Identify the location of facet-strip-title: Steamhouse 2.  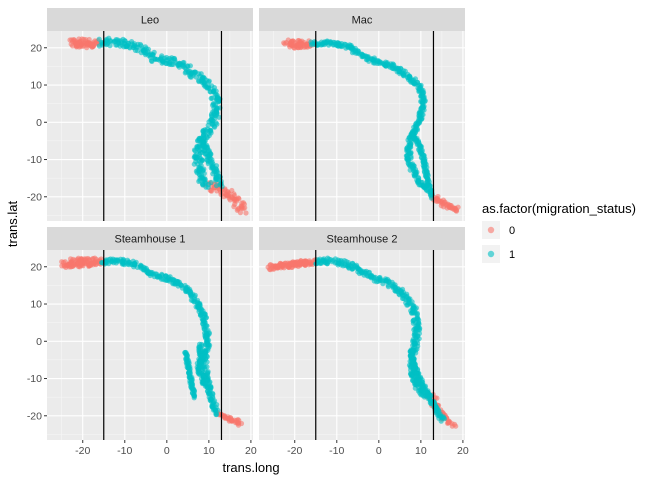
(362, 240).